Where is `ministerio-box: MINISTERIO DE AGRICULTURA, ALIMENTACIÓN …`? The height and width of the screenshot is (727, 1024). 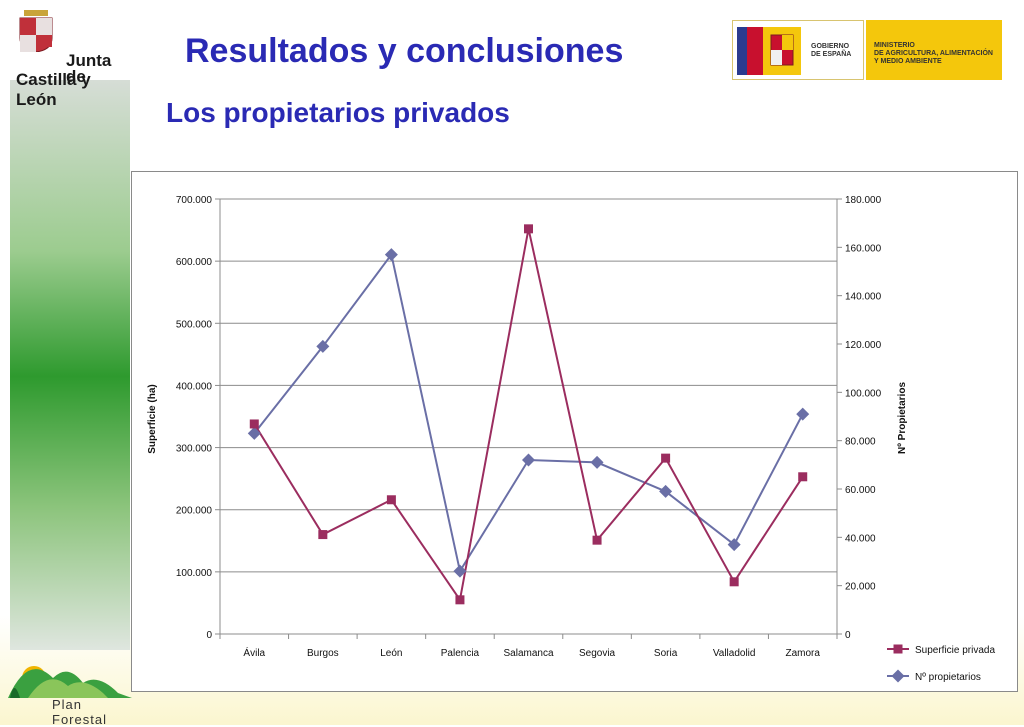 ministerio-box: MINISTERIO DE AGRICULTURA, ALIMENTACIÓN … is located at coordinates (934, 50).